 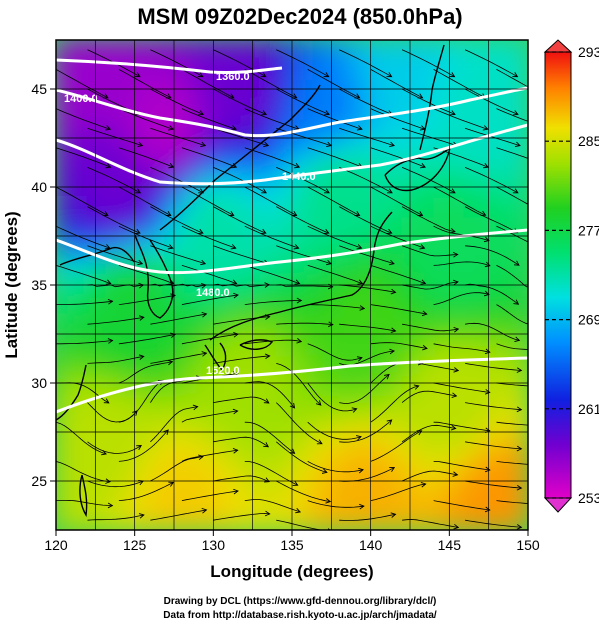 I want to click on colorbar-tick-label: 253, so click(x=588, y=498).